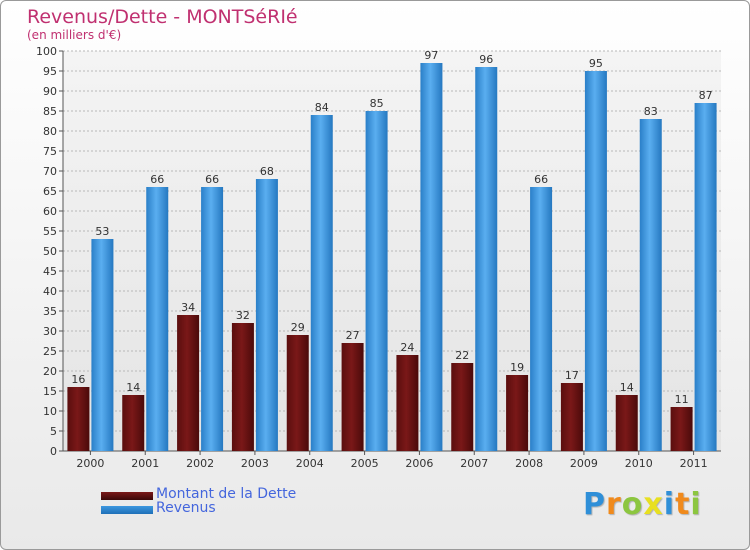 Image resolution: width=750 pixels, height=550 pixels. Describe the element at coordinates (584, 463) in the screenshot. I see `x-tick-label: 2009` at that location.